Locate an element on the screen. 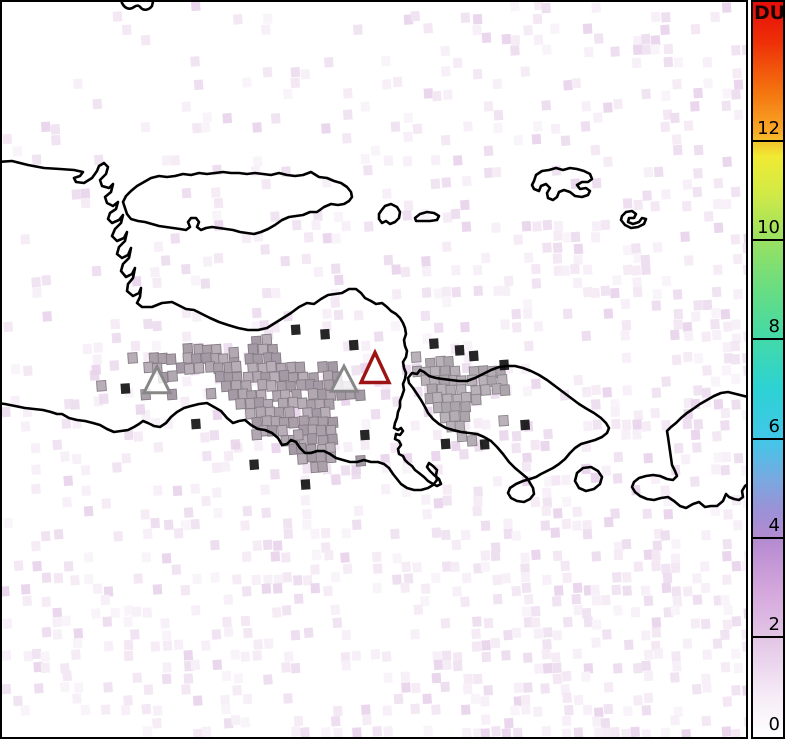  island-south-madura-round is located at coordinates (389, 214).